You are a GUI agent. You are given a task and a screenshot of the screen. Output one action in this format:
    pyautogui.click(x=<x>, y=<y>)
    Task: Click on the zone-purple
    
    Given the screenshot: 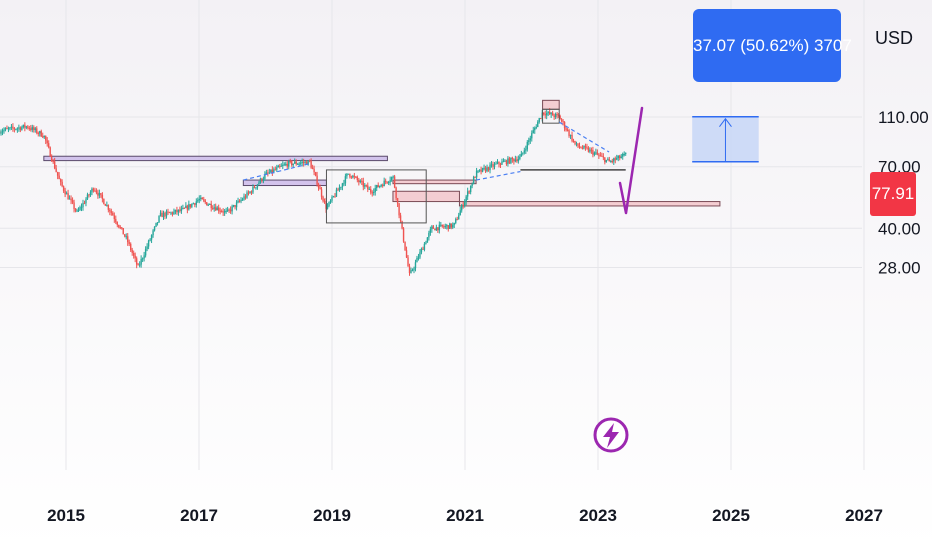 What is the action you would take?
    pyautogui.click(x=215, y=158)
    